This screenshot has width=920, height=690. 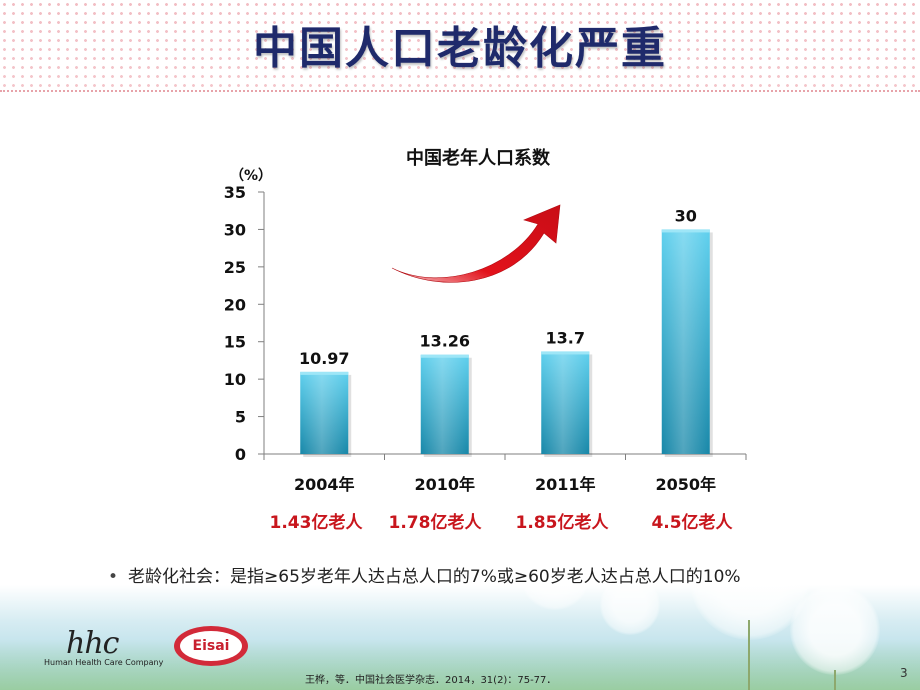 What do you see at coordinates (904, 673) in the screenshot?
I see `page-number: 3` at bounding box center [904, 673].